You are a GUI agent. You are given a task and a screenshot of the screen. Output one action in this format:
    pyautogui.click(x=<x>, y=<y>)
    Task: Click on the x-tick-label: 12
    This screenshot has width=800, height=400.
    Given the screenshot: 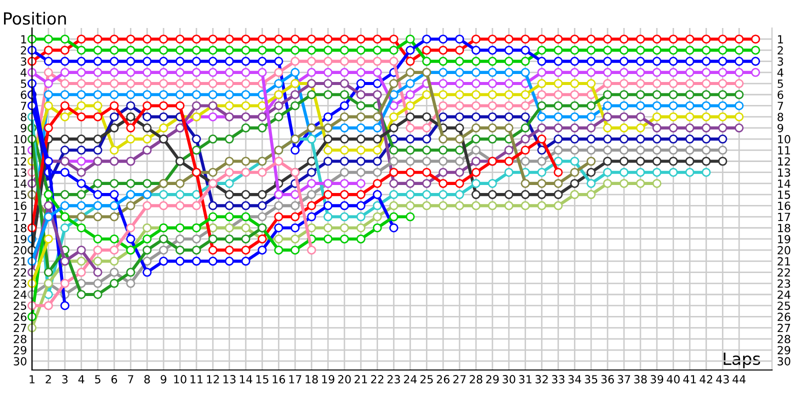 What is the action you would take?
    pyautogui.click(x=213, y=379)
    